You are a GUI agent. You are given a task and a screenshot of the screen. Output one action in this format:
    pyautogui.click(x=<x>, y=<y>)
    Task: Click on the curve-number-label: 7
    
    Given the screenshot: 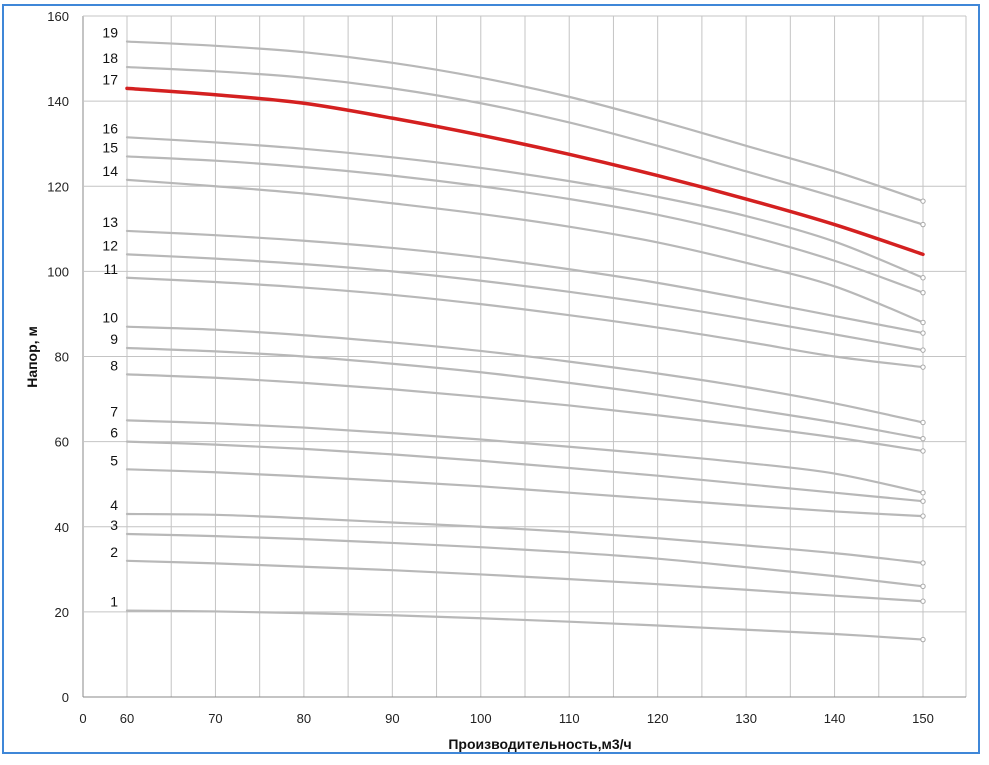 What is the action you would take?
    pyautogui.click(x=114, y=411)
    